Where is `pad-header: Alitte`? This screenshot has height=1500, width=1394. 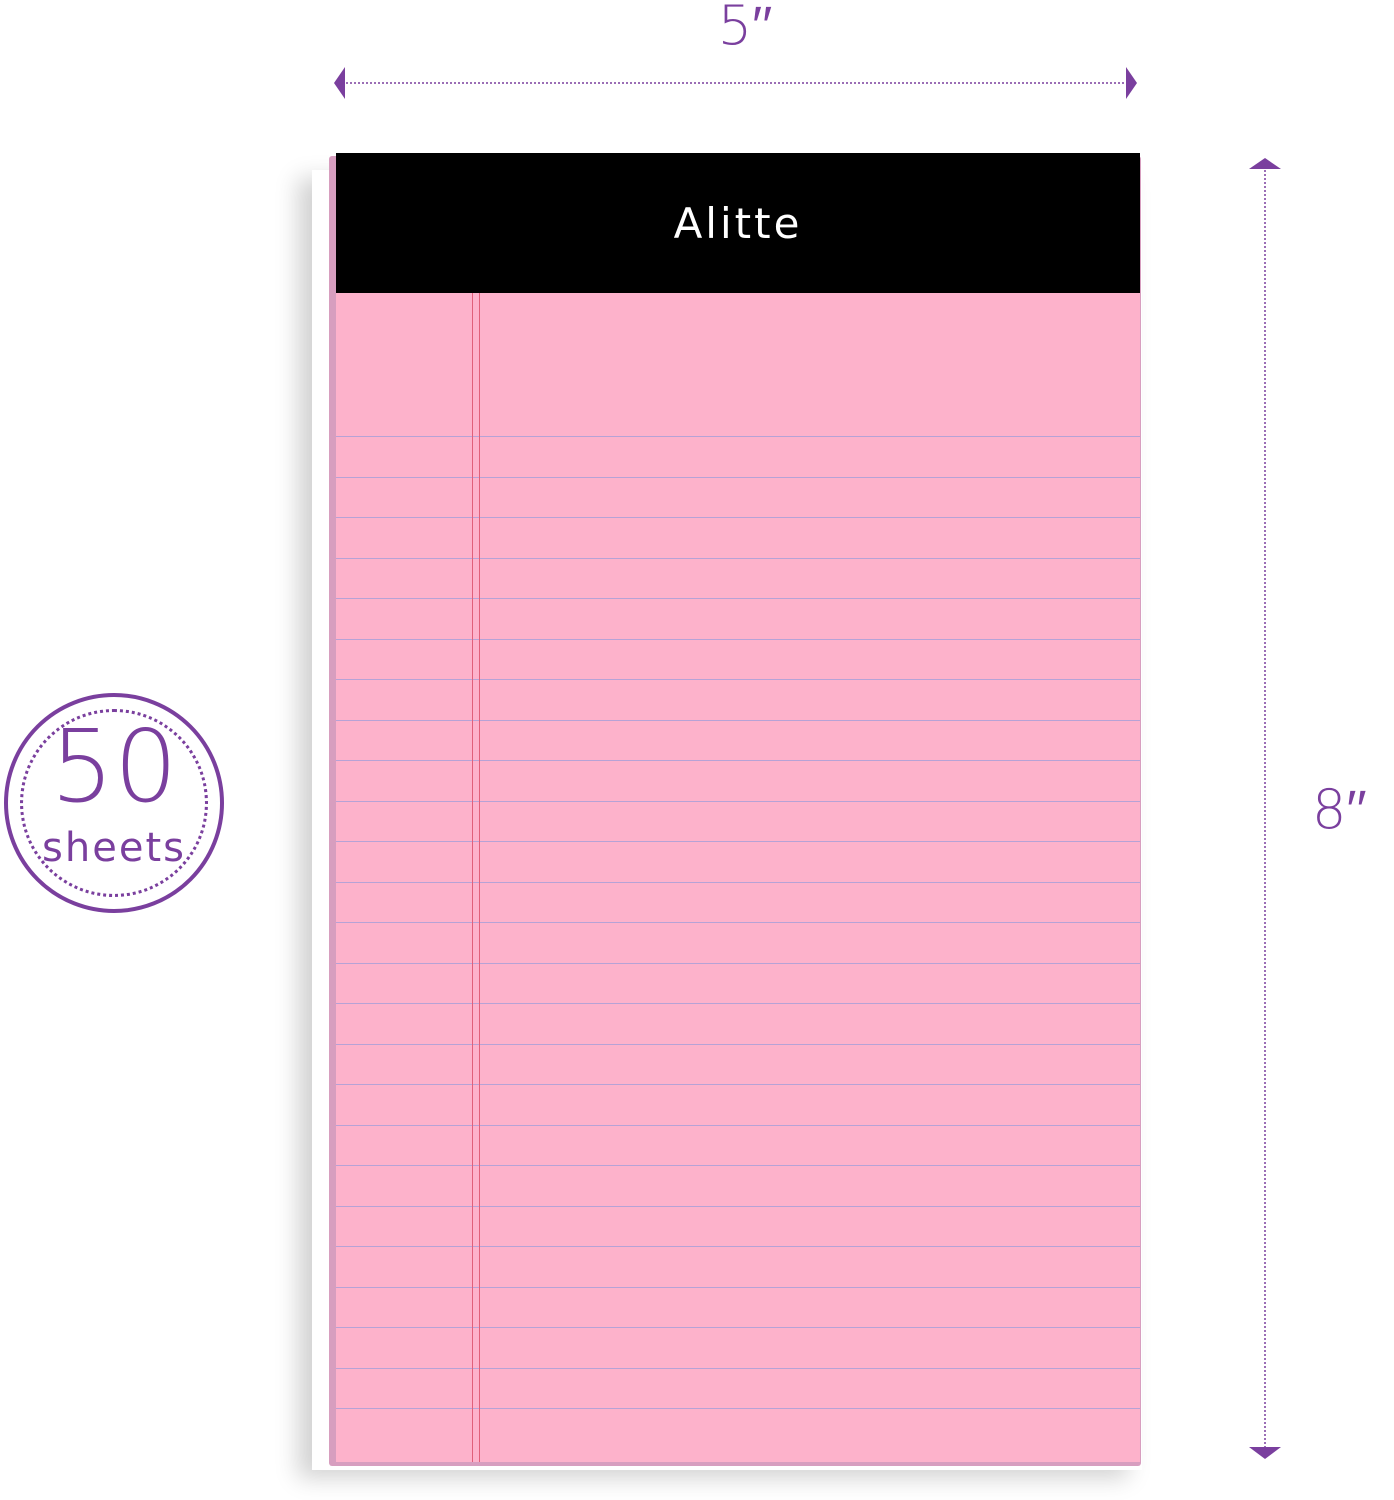
pad-header: Alitte is located at coordinates (738, 223).